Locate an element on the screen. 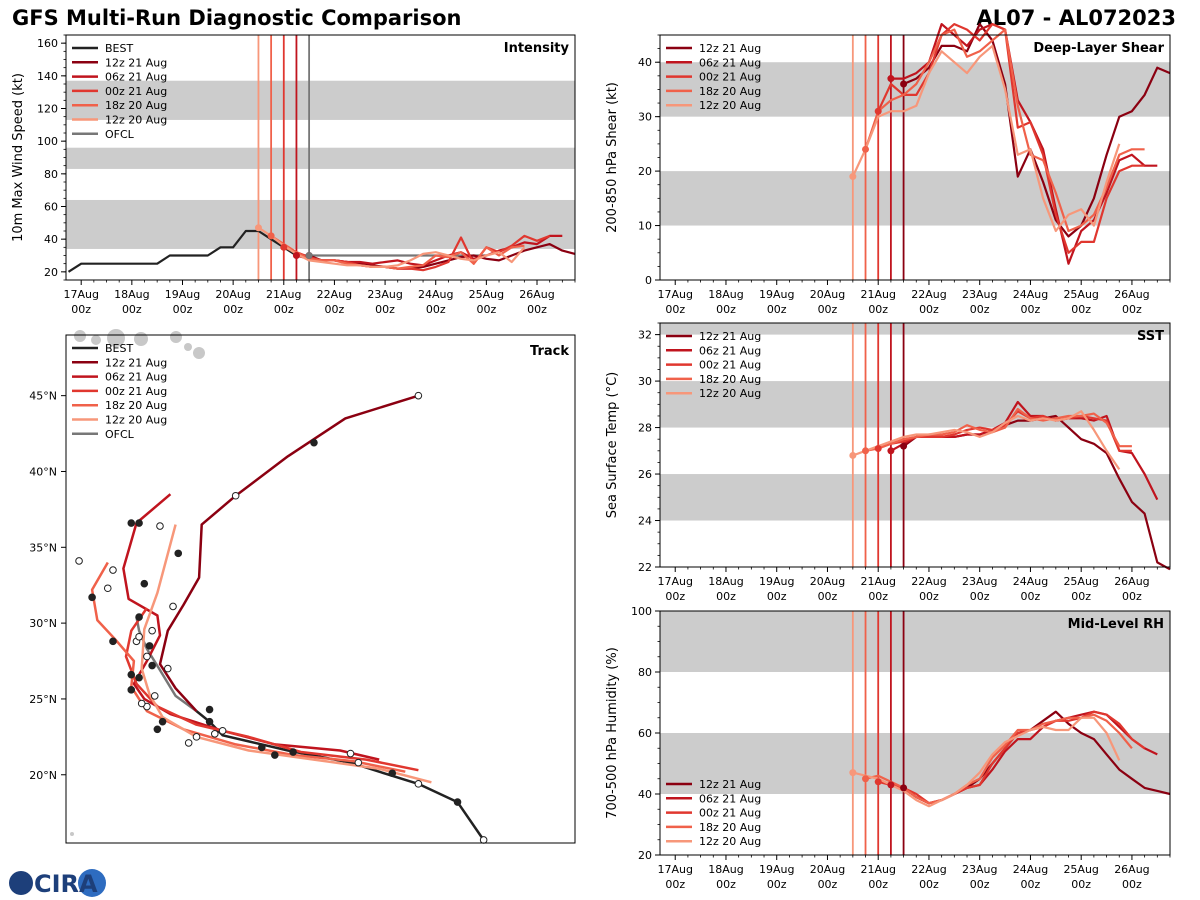 The image size is (1200, 900). x-tick-label: 18Aug is located at coordinates (725, 294).